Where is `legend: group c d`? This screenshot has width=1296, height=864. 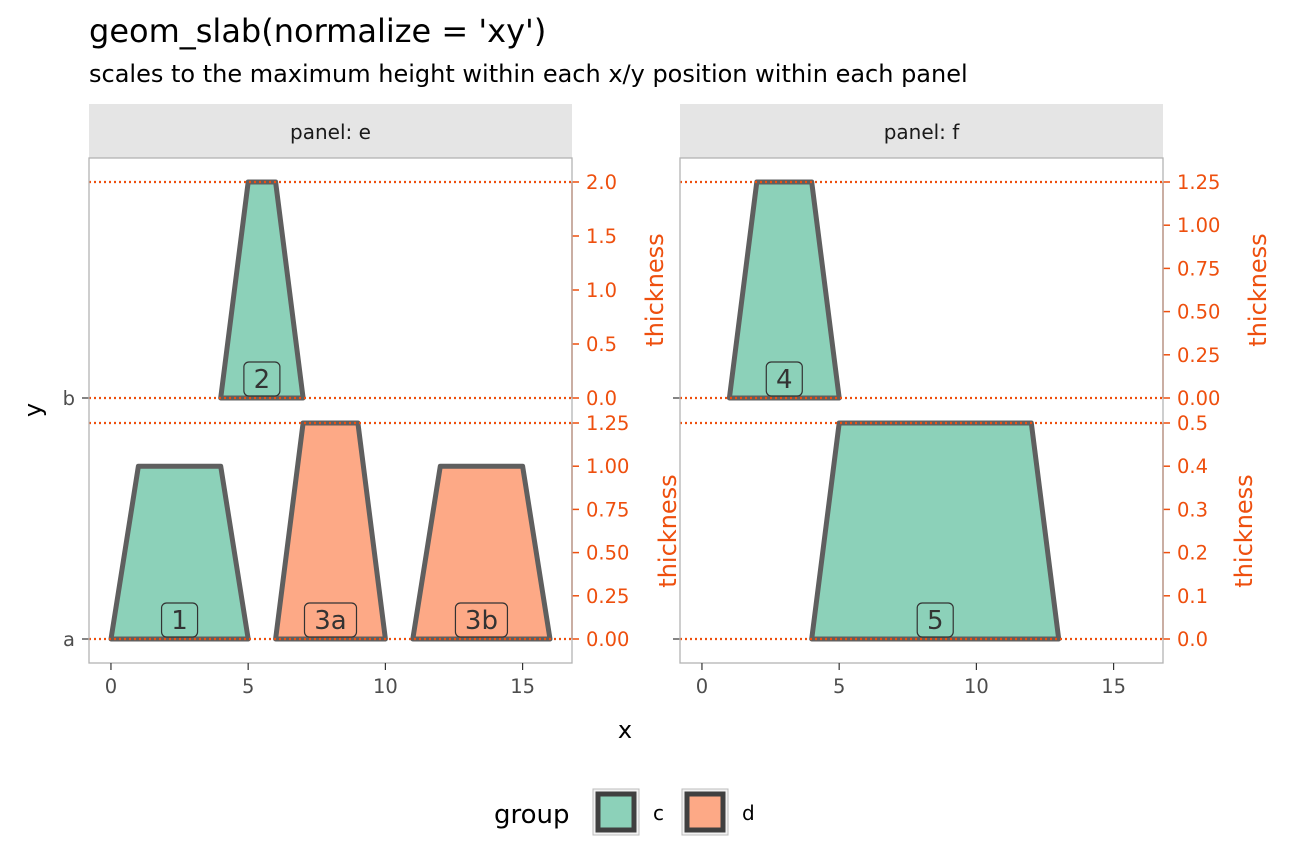
legend: group c d is located at coordinates (624, 812).